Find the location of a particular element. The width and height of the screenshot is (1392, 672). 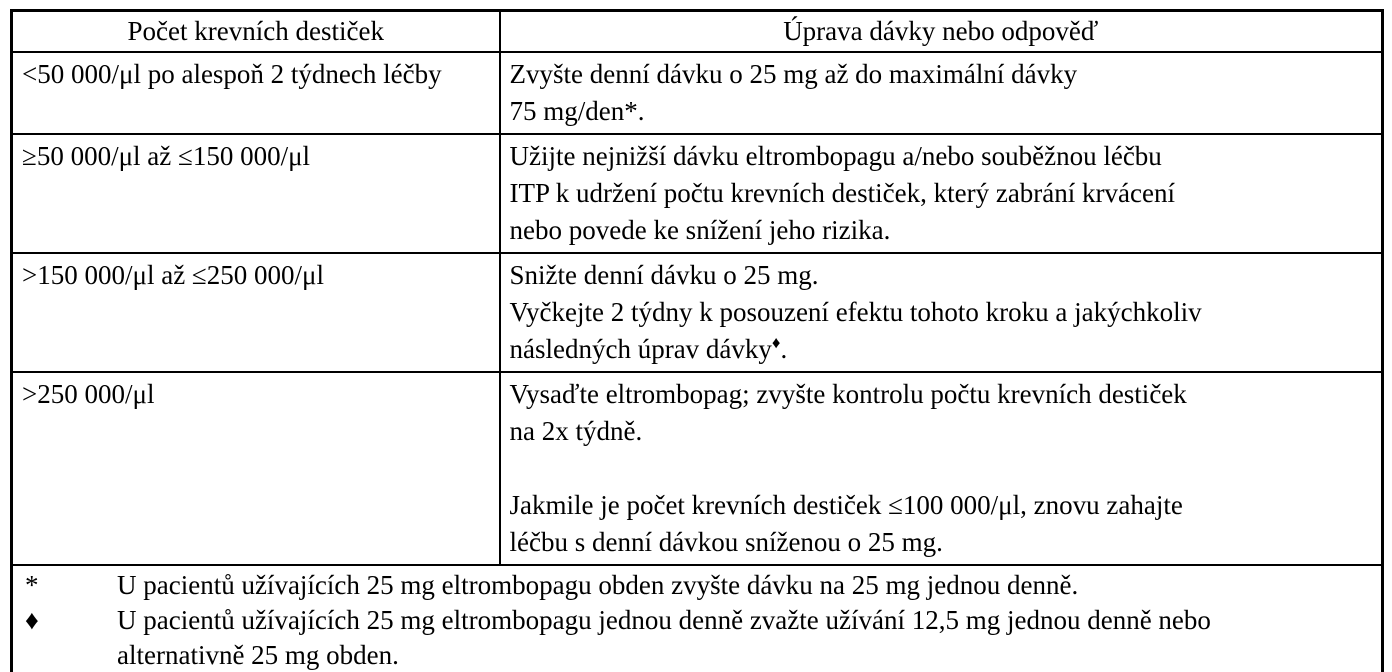

header-dose-adjustment: Úprava dávky nebo odpověď is located at coordinates (941, 31).